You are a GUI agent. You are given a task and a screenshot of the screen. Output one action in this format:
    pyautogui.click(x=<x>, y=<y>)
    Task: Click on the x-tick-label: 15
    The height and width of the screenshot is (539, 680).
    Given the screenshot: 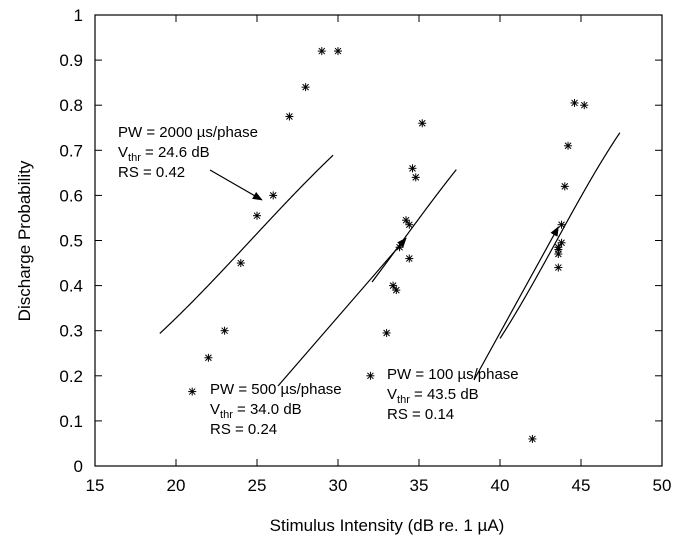 What is the action you would take?
    pyautogui.click(x=95, y=485)
    